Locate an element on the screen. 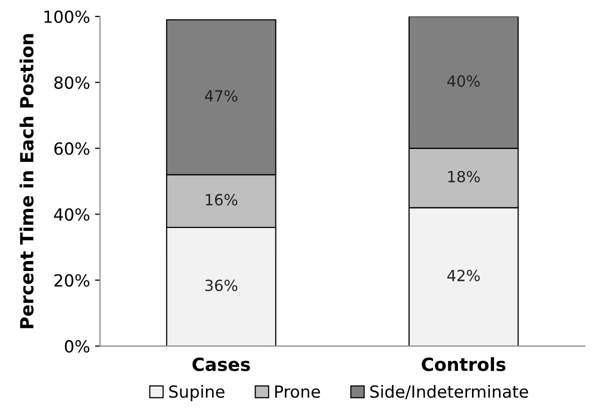 This screenshot has width=606, height=412. data-label: 36% is located at coordinates (221, 286).